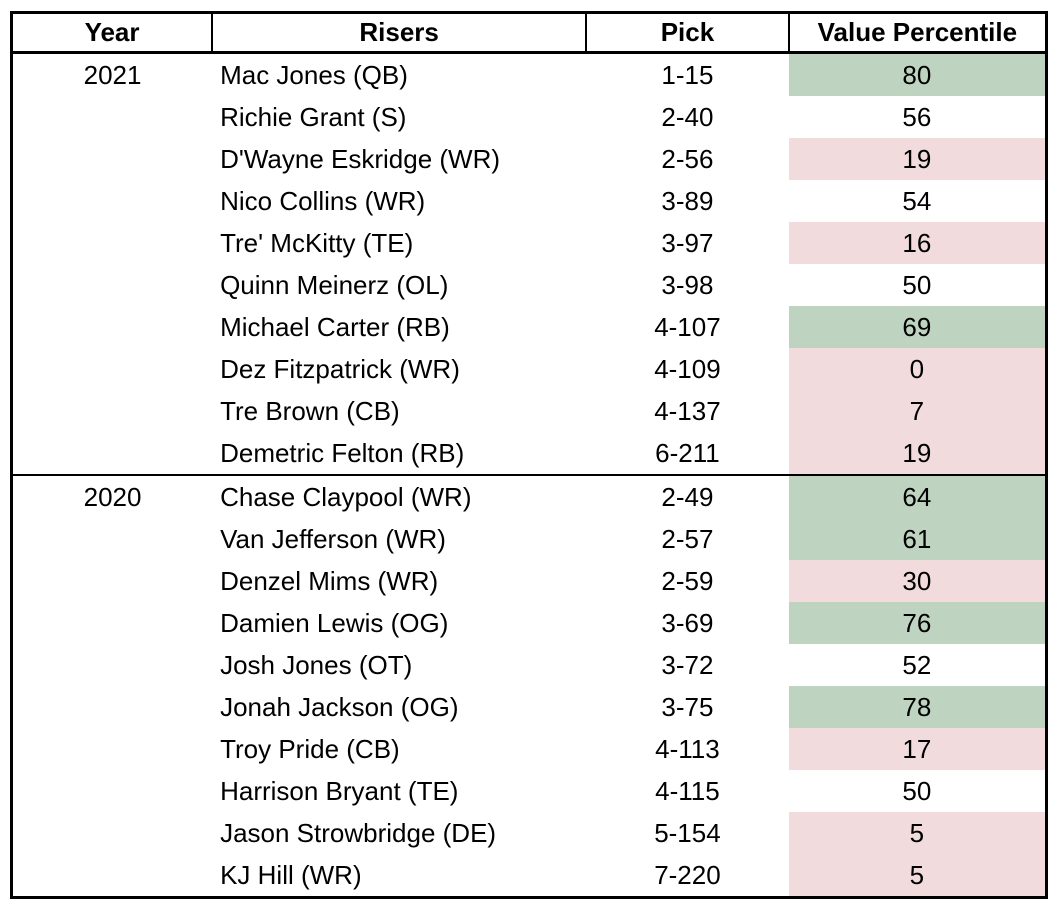  I want to click on riser-player-cell: Nico Collins (WR), so click(323, 200).